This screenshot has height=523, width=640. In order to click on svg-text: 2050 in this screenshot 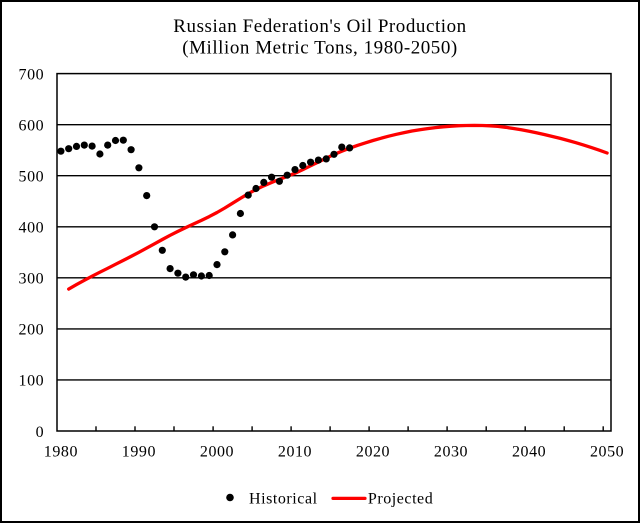, I will do `click(607, 452)`.